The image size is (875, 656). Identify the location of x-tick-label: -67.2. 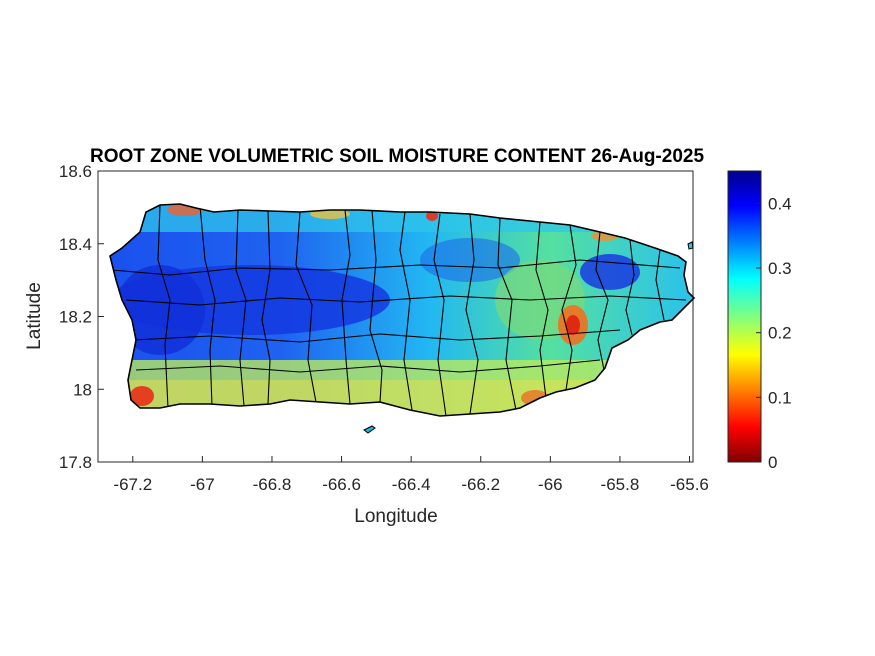
(132, 484).